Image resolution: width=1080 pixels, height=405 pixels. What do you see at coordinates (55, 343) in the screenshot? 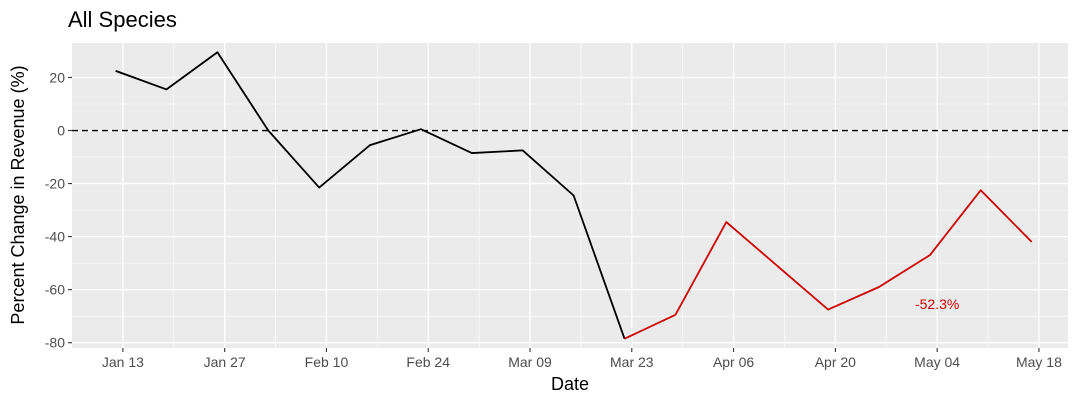
I see `y-tick-label: -80` at bounding box center [55, 343].